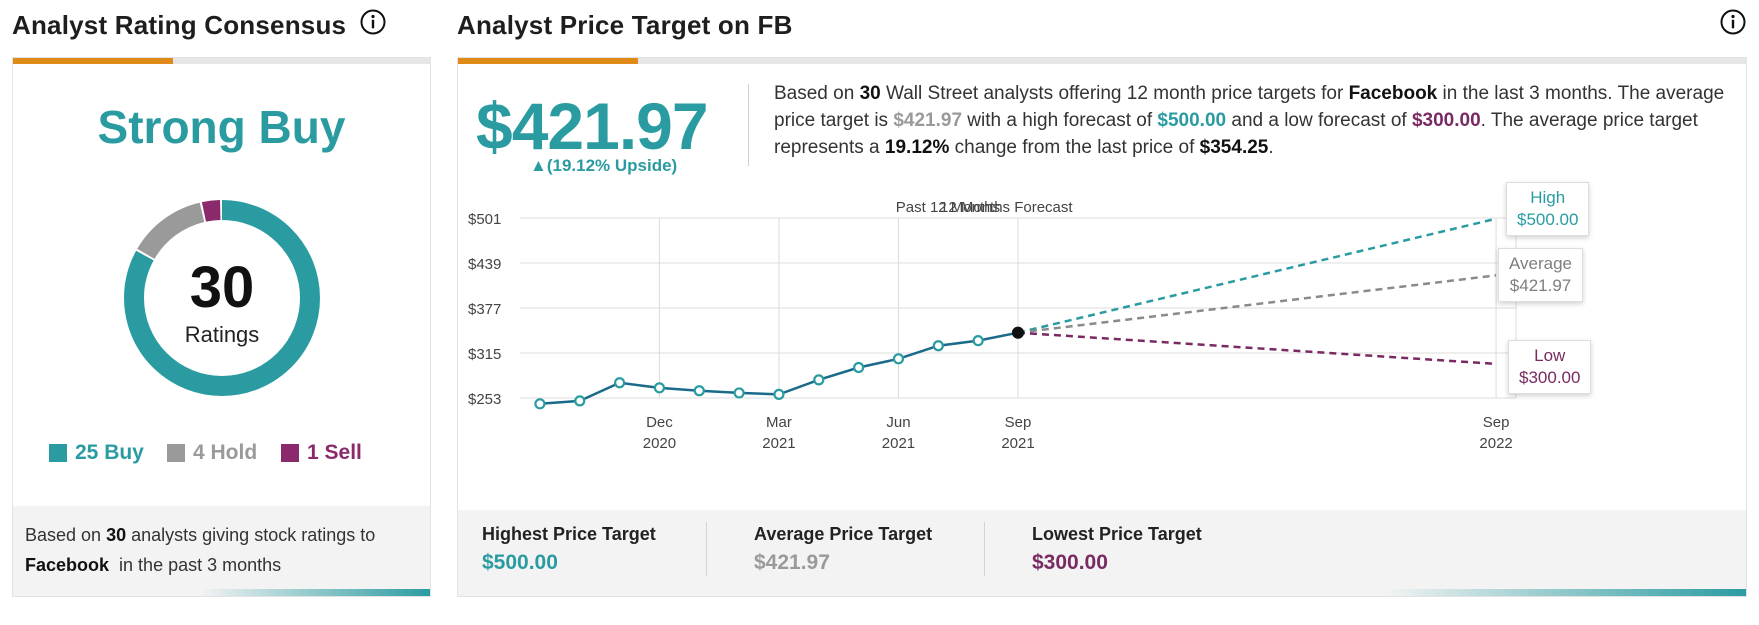  Describe the element at coordinates (334, 452) in the screenshot. I see `legend-sell-label: 1 Sell` at that location.